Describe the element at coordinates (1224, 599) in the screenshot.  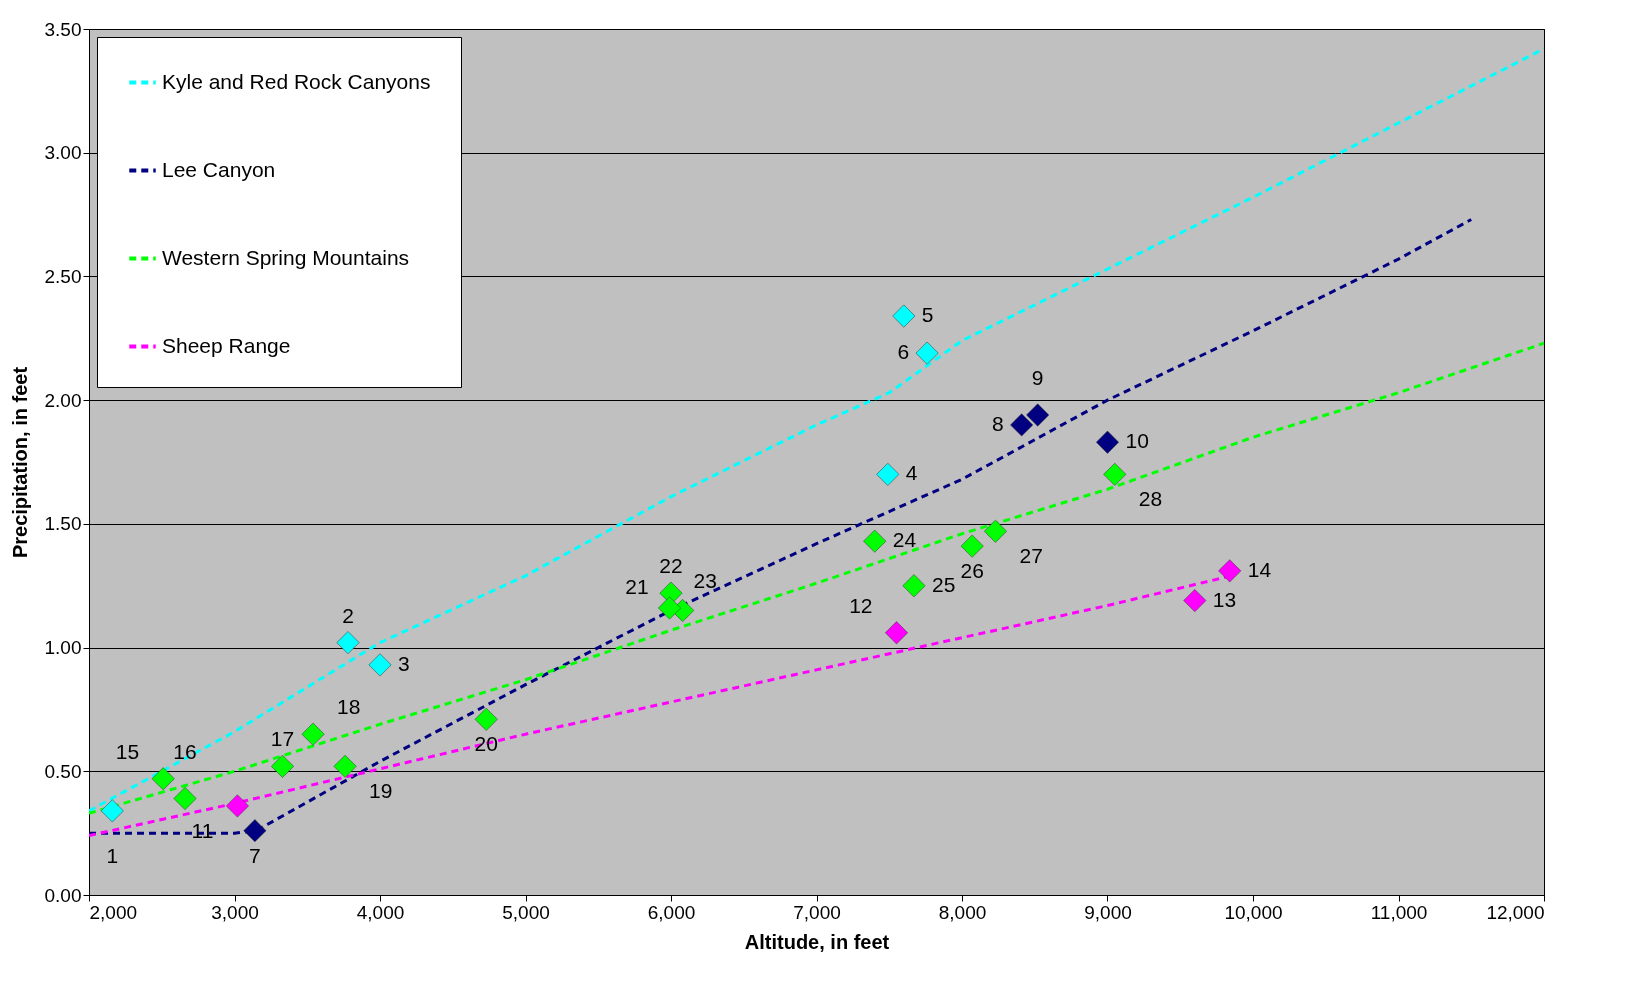
I see `annotation: 13` at that location.